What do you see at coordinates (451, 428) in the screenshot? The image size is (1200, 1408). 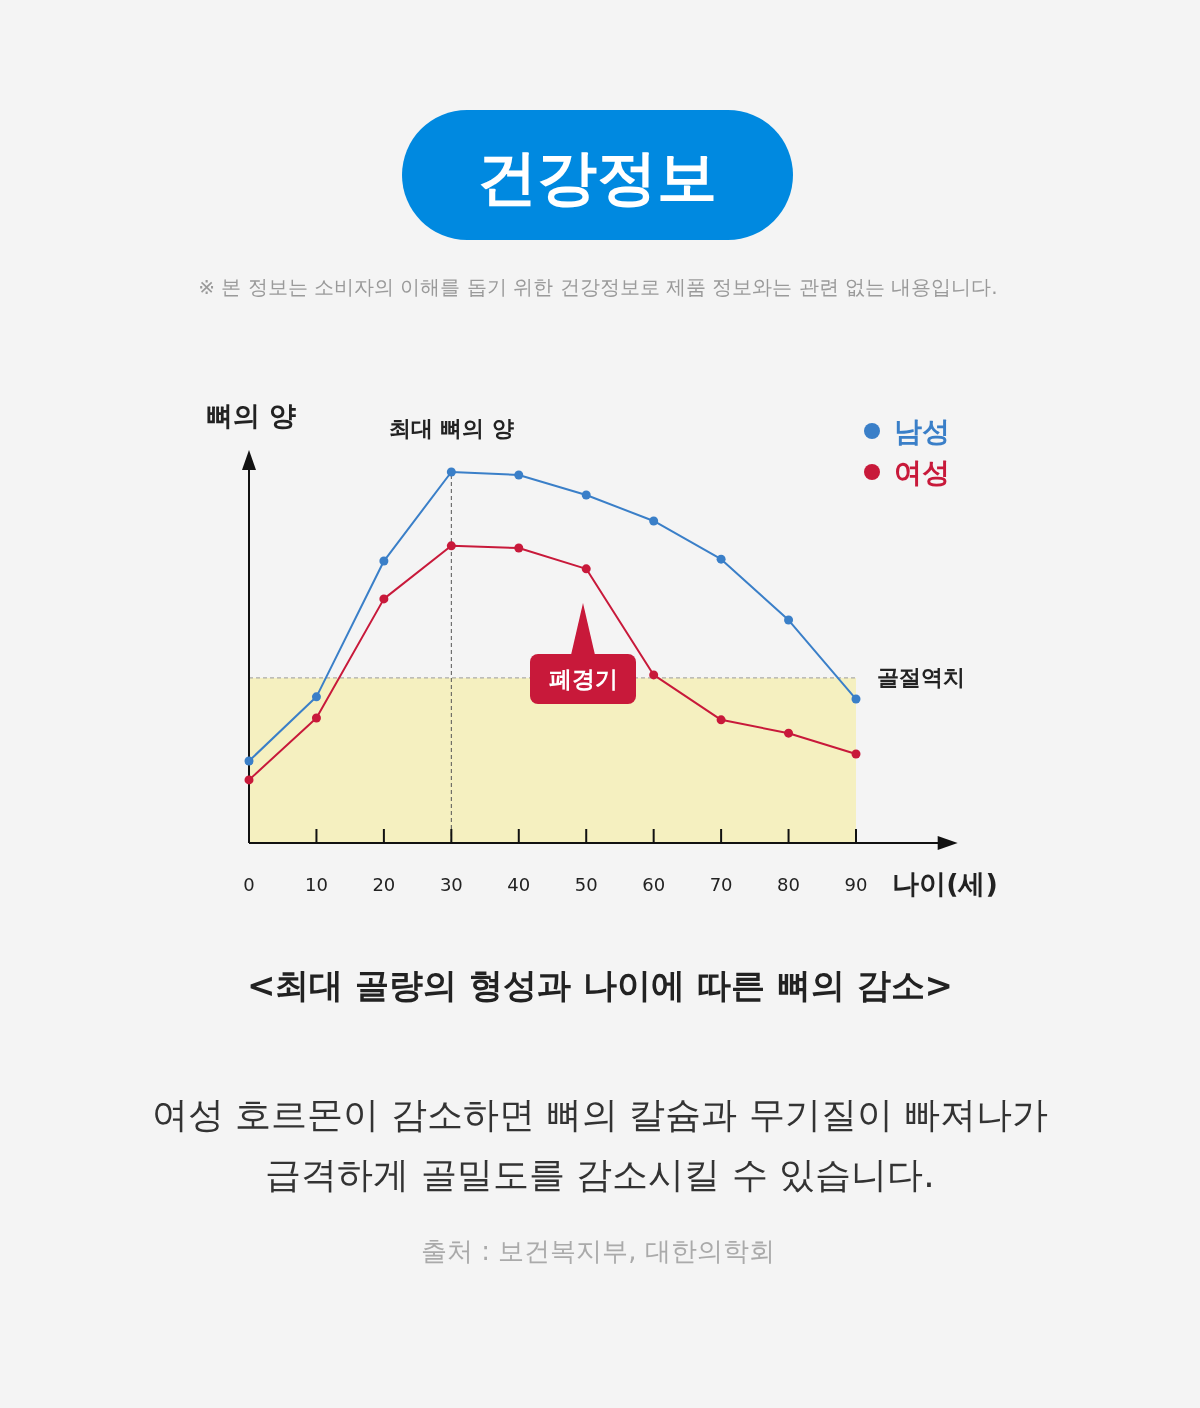 I see `ref-line-label: 최대 뼈의 양` at bounding box center [451, 428].